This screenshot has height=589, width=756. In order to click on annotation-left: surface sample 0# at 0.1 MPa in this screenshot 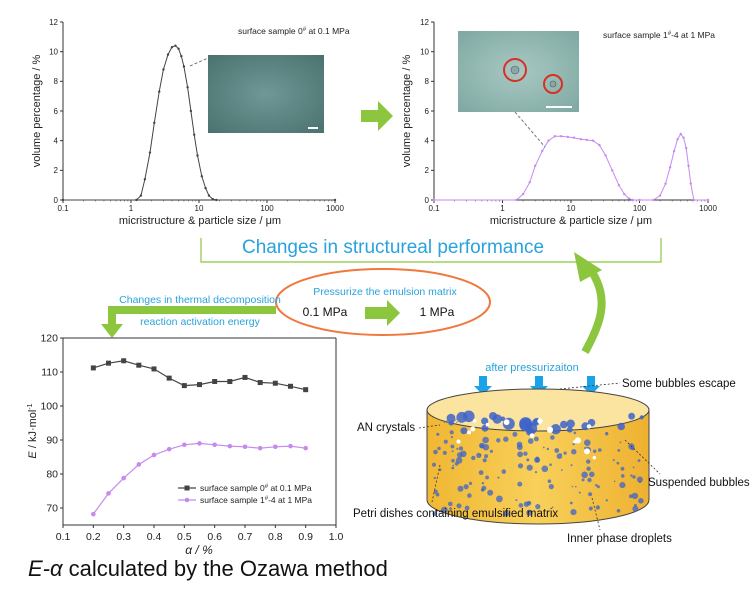, I will do `click(294, 31)`.